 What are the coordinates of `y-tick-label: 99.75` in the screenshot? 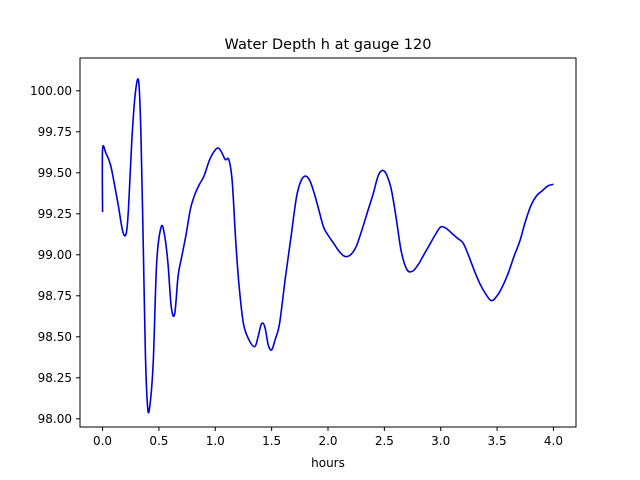 It's located at (55, 132).